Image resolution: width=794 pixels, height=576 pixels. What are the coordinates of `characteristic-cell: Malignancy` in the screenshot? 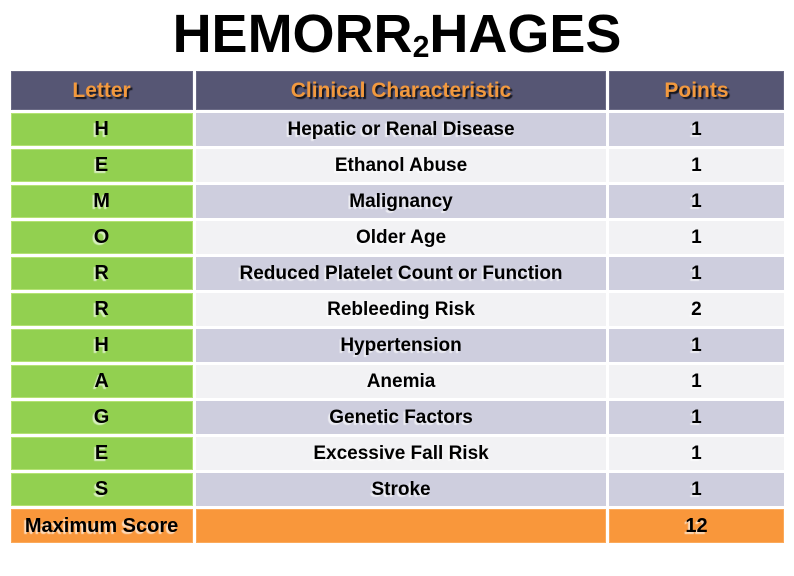 It's located at (401, 201).